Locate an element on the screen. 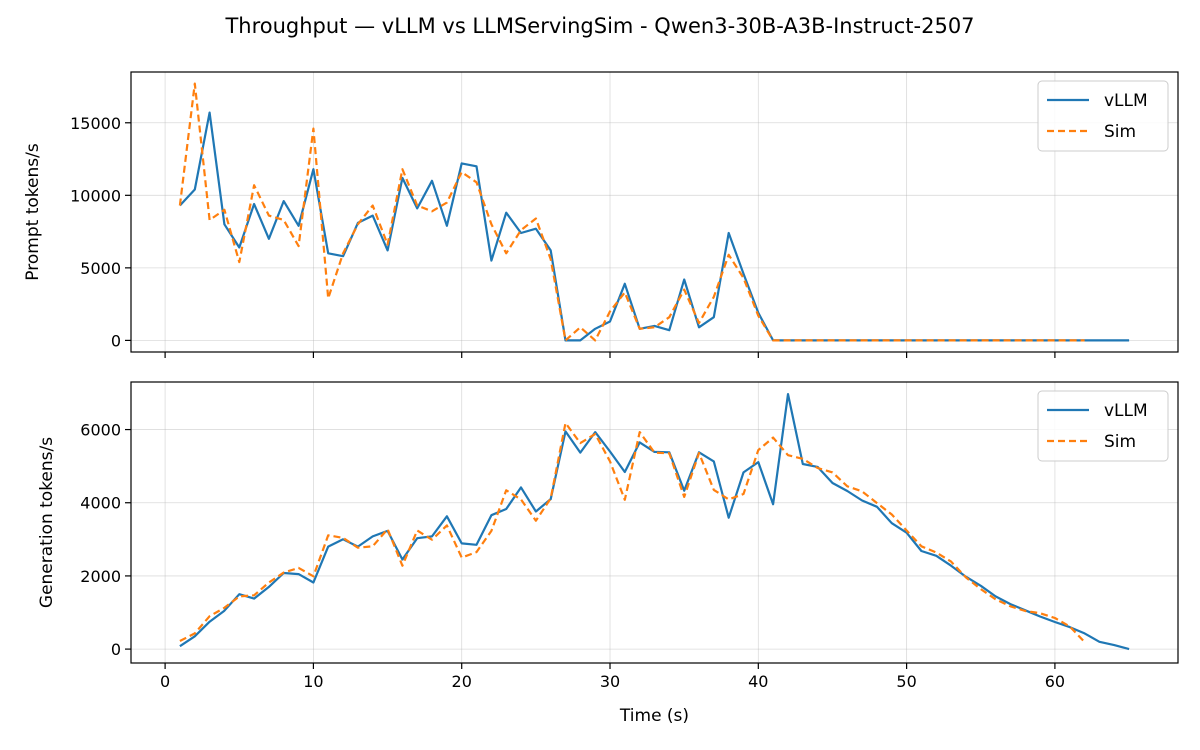 The height and width of the screenshot is (750, 1200). x-tick-label: 0 is located at coordinates (165, 681).